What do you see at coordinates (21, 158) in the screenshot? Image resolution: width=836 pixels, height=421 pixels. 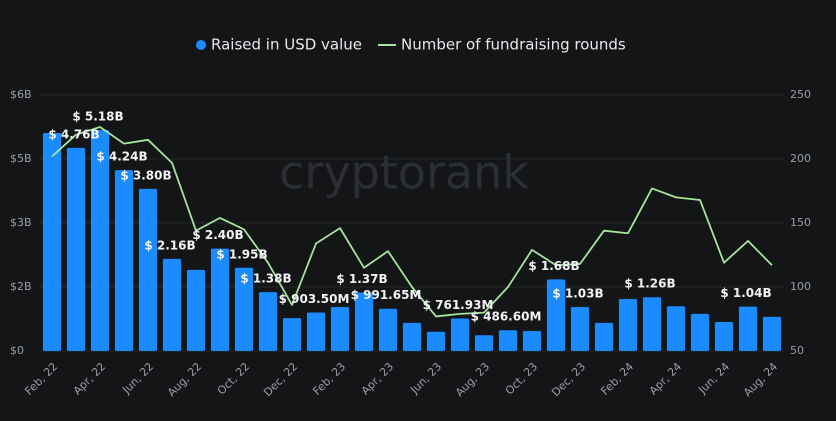 I see `y-tick-label: $5B` at bounding box center [21, 158].